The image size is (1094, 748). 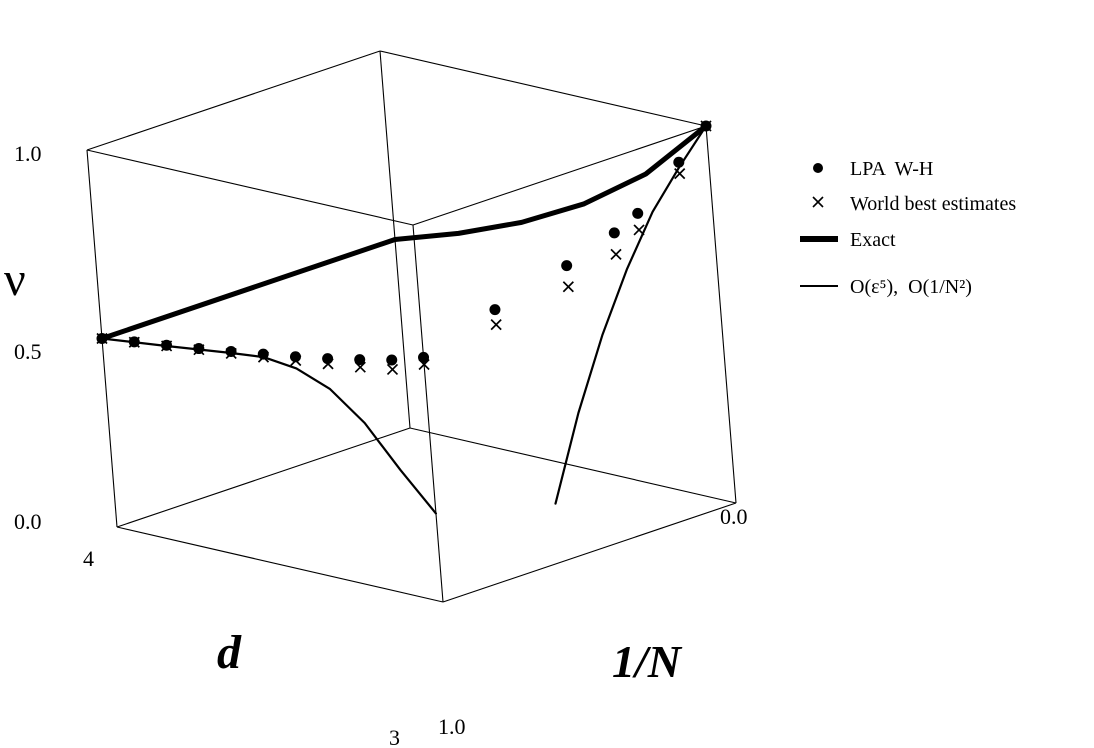 I want to click on legend-label-world-best: World best estimates, so click(x=933, y=204).